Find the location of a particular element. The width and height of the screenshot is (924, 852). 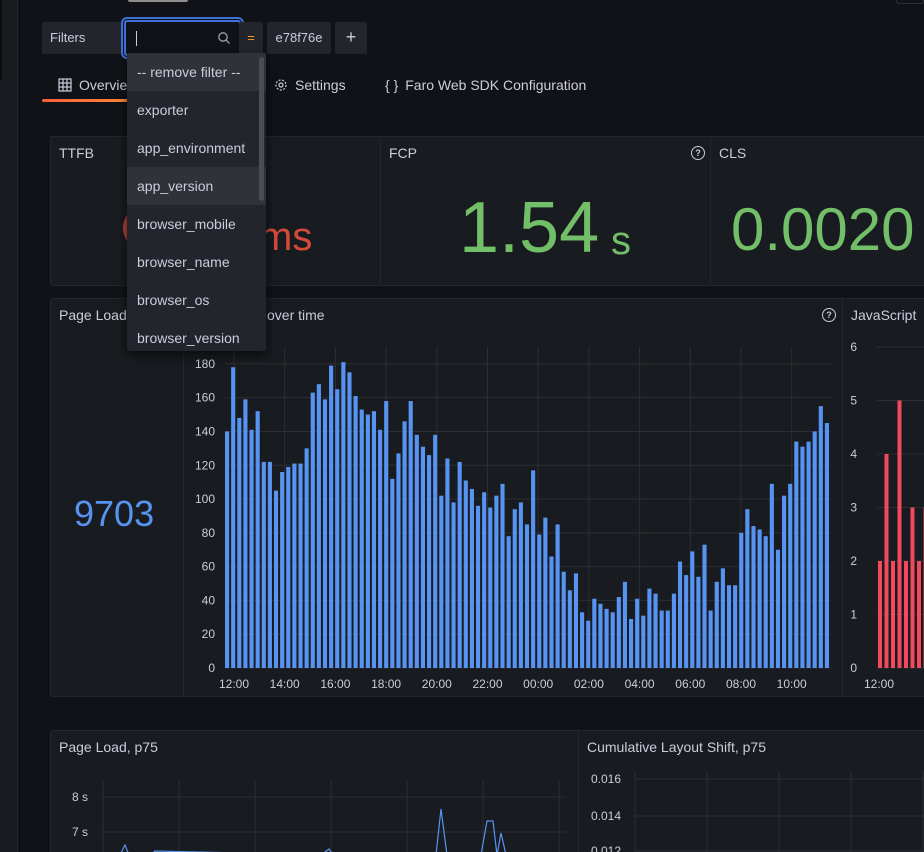

dropdown-option: browser_version is located at coordinates (188, 338).